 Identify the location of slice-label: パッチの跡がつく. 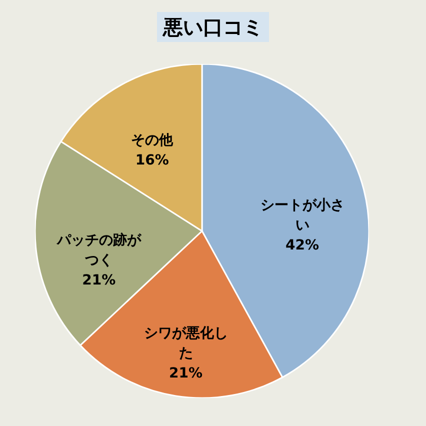
(99, 250).